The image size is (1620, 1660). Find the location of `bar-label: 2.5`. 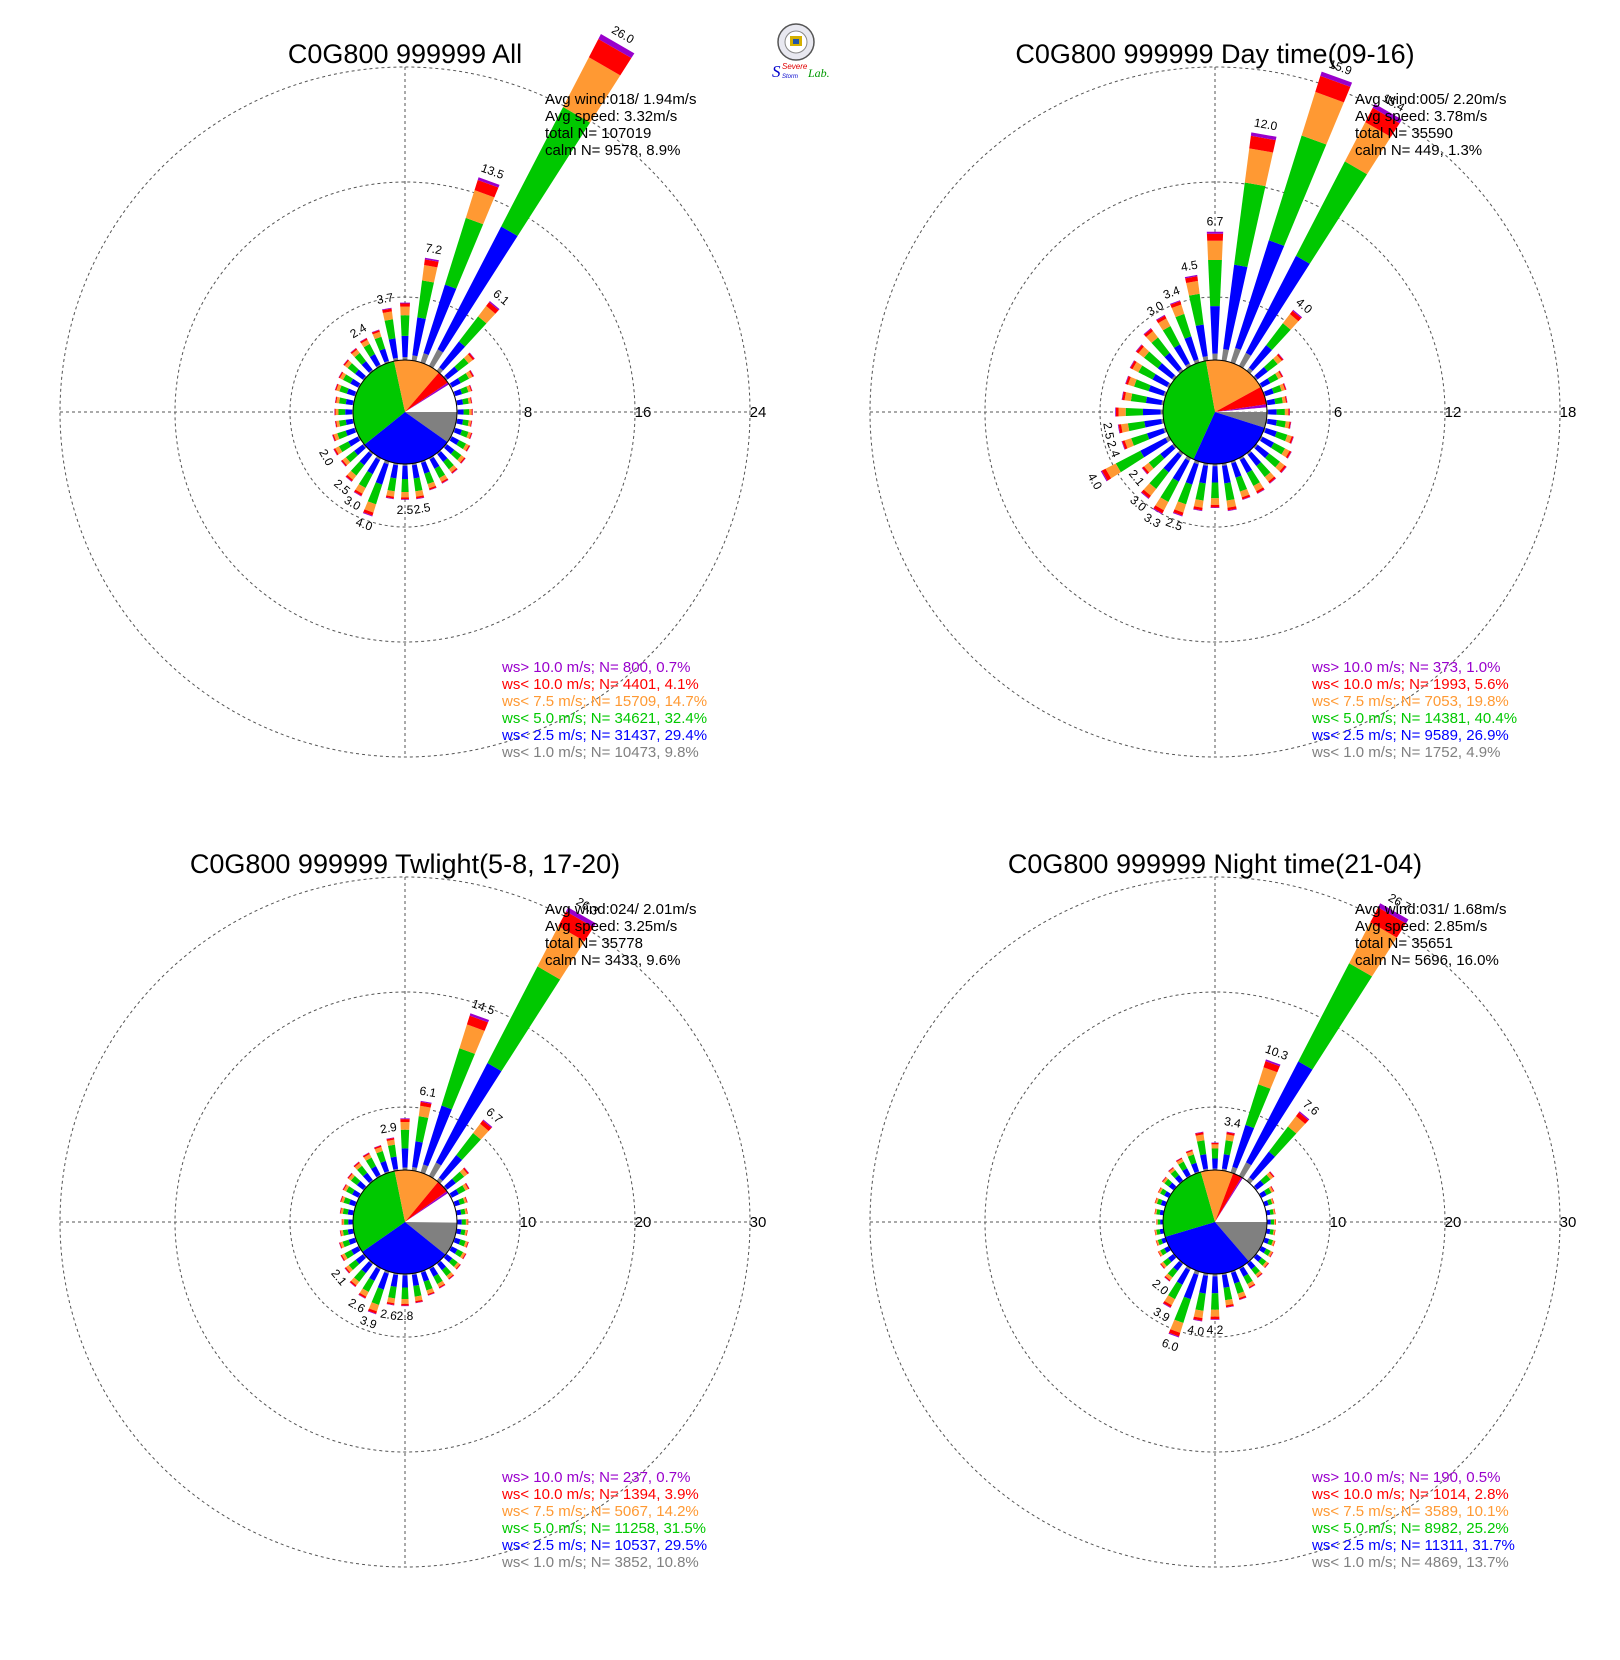

bar-label: 2.5 is located at coordinates (405, 510).